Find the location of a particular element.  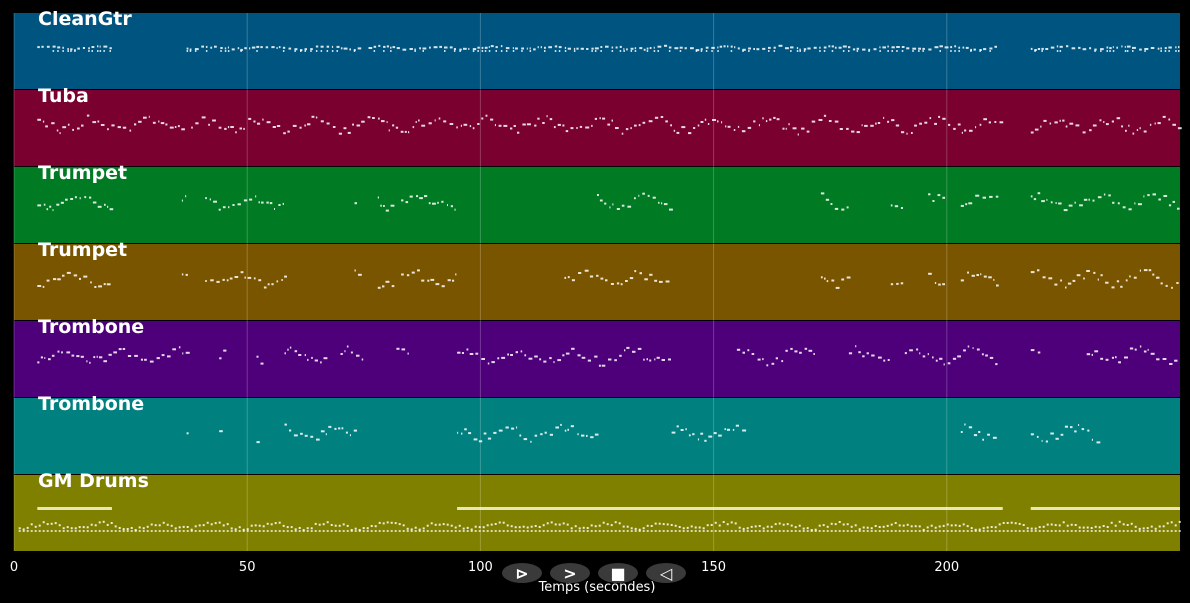

play-button: ⊳ is located at coordinates (522, 573).